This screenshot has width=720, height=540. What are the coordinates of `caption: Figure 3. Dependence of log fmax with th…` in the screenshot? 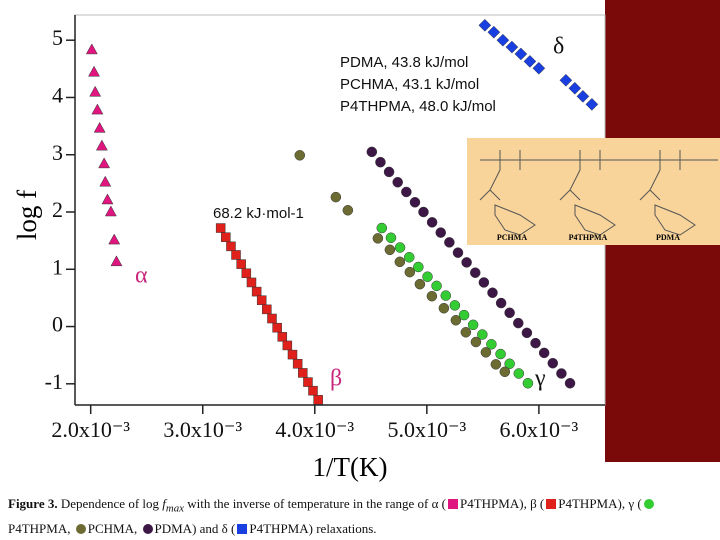 It's located at (360, 516).